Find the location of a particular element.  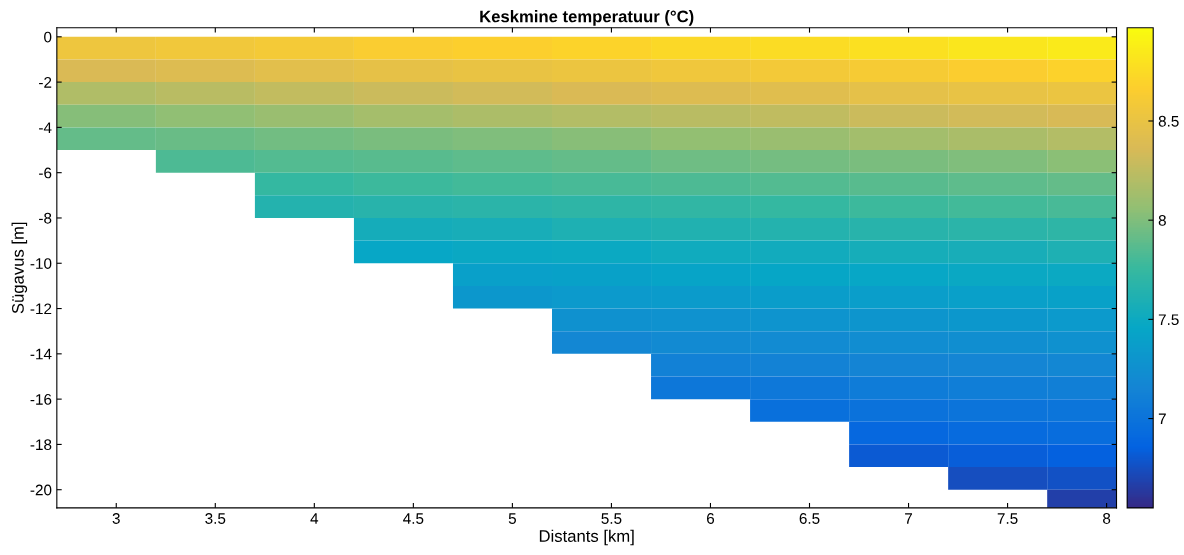

y-tick-label: -6 is located at coordinates (45, 173).